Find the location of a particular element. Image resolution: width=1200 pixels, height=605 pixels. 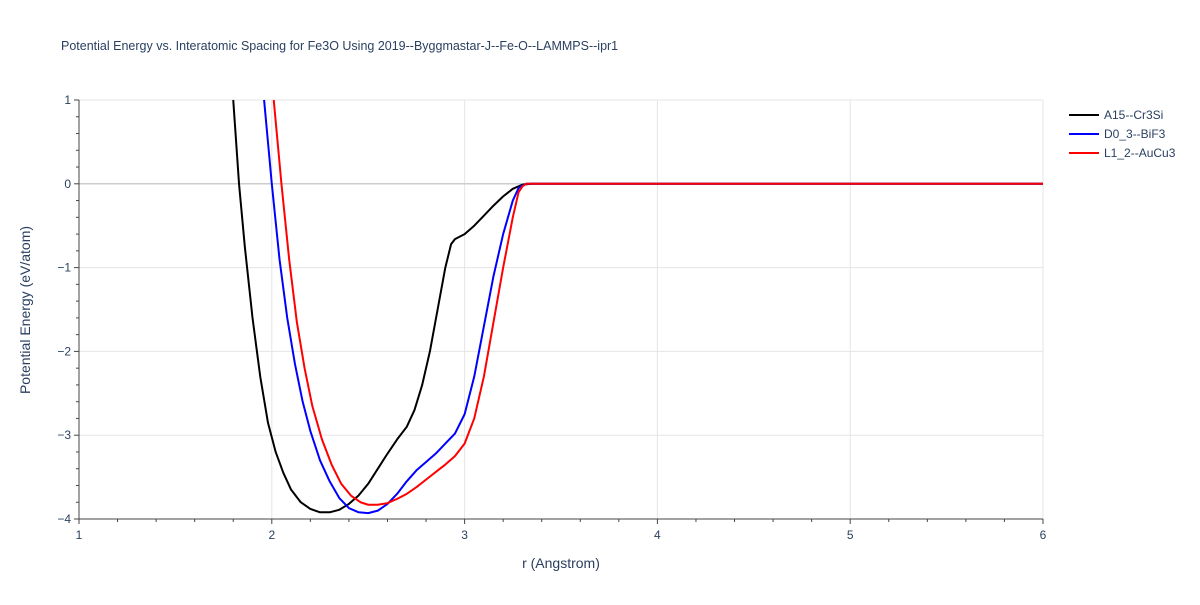

x-tick-label: 4 is located at coordinates (657, 535).